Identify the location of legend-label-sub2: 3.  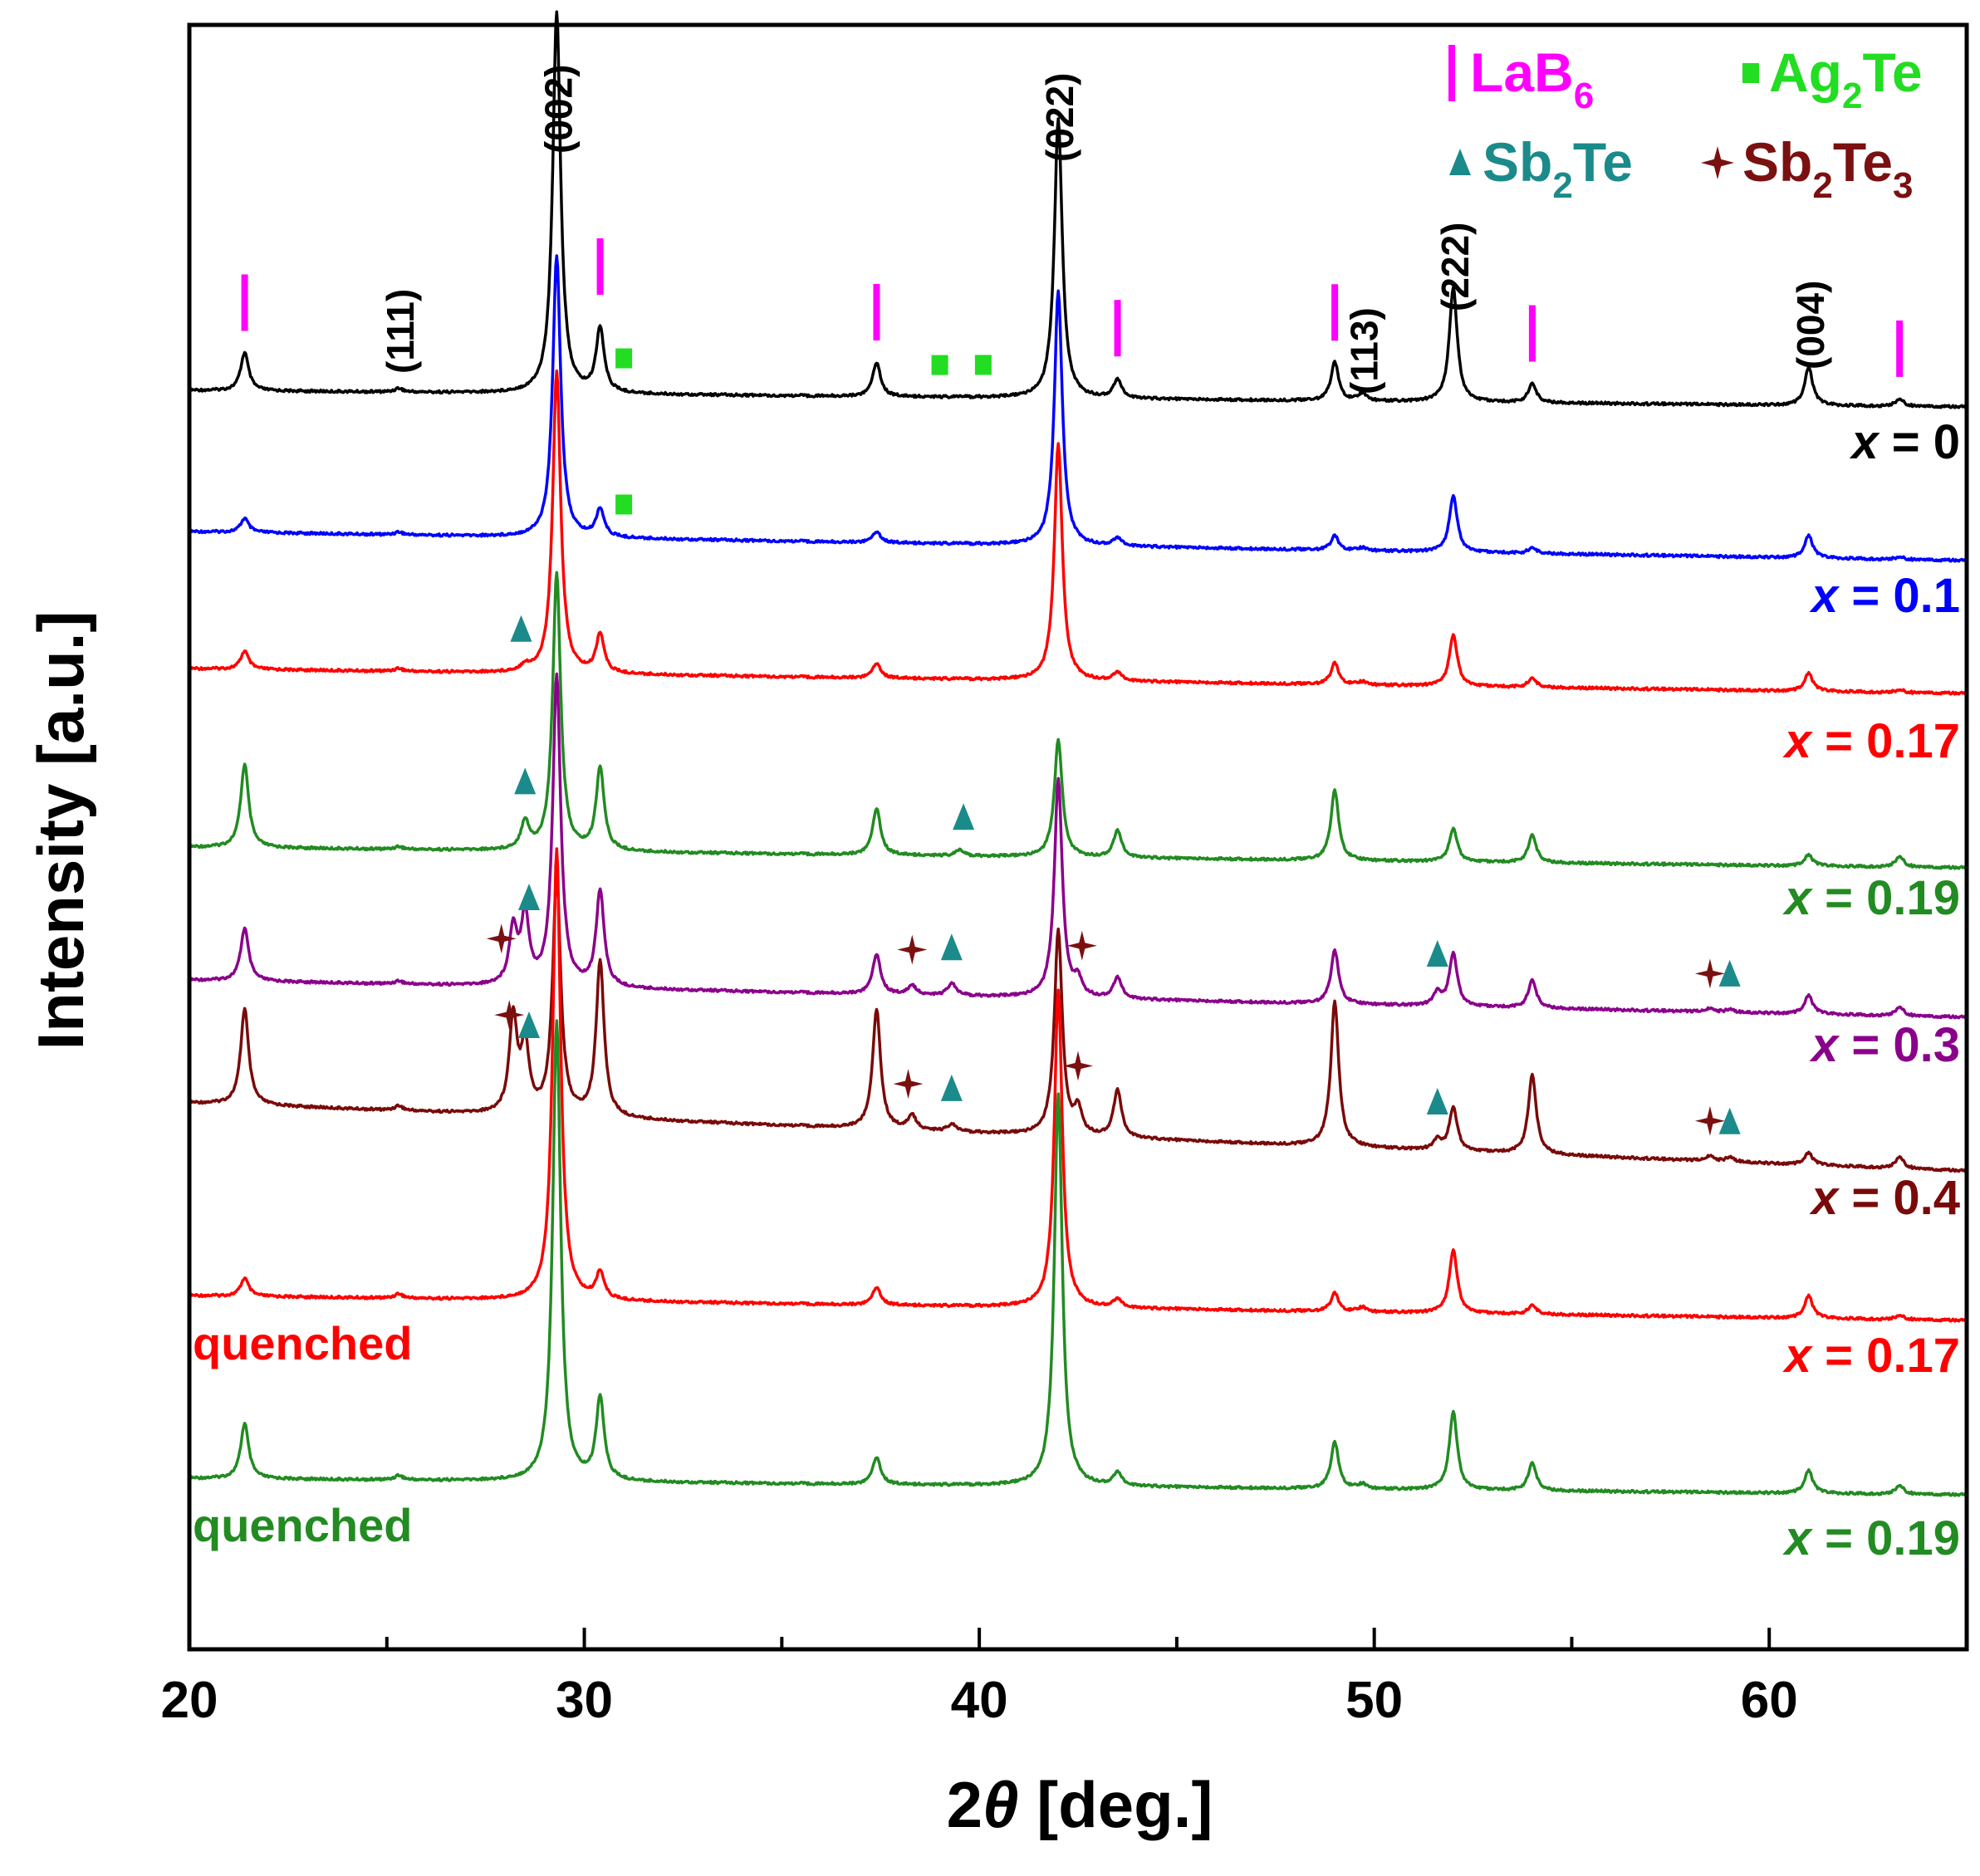
(1903, 185).